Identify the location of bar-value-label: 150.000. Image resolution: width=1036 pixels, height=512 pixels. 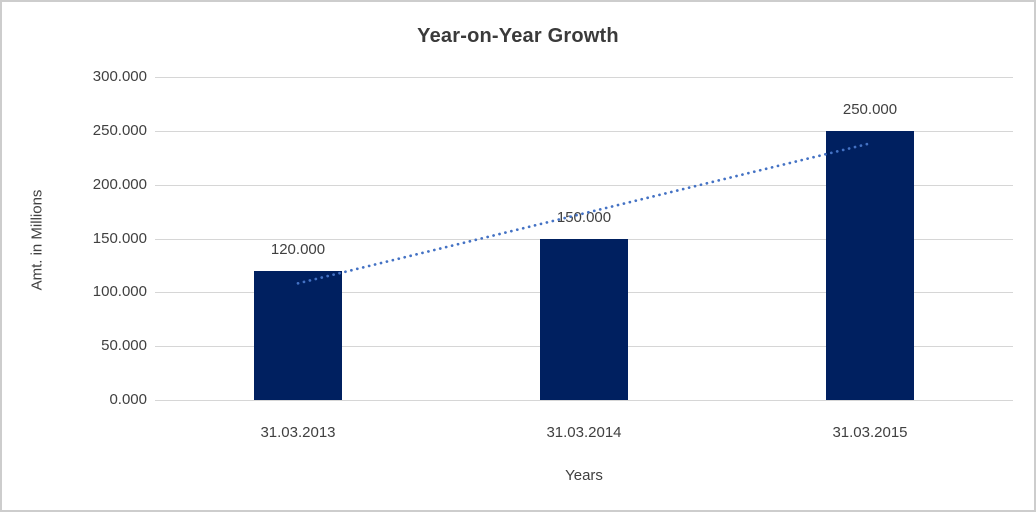
(584, 217).